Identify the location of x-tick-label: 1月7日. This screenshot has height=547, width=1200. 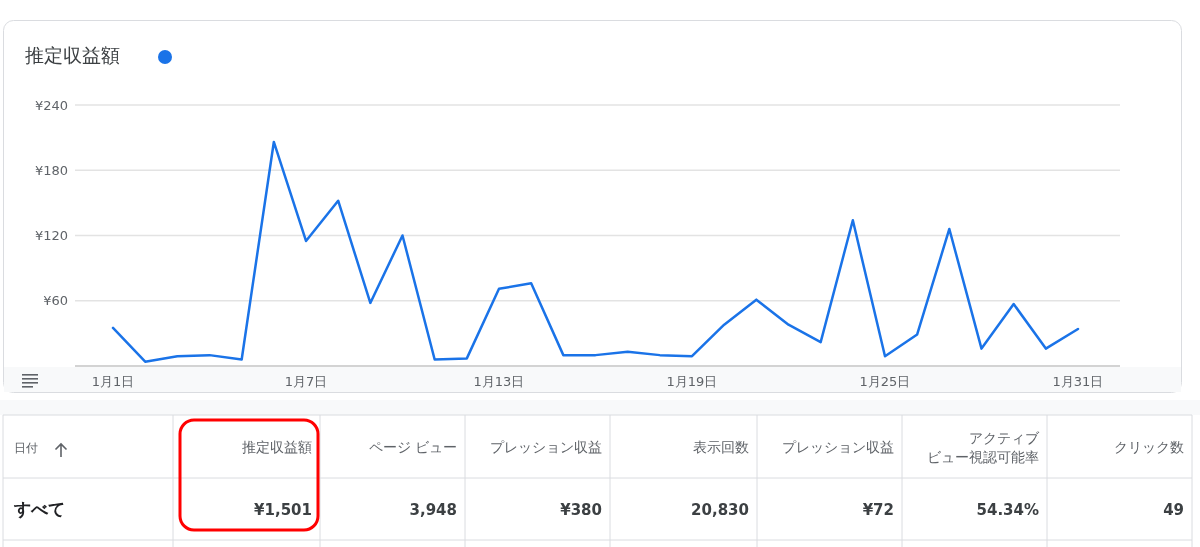
(306, 381).